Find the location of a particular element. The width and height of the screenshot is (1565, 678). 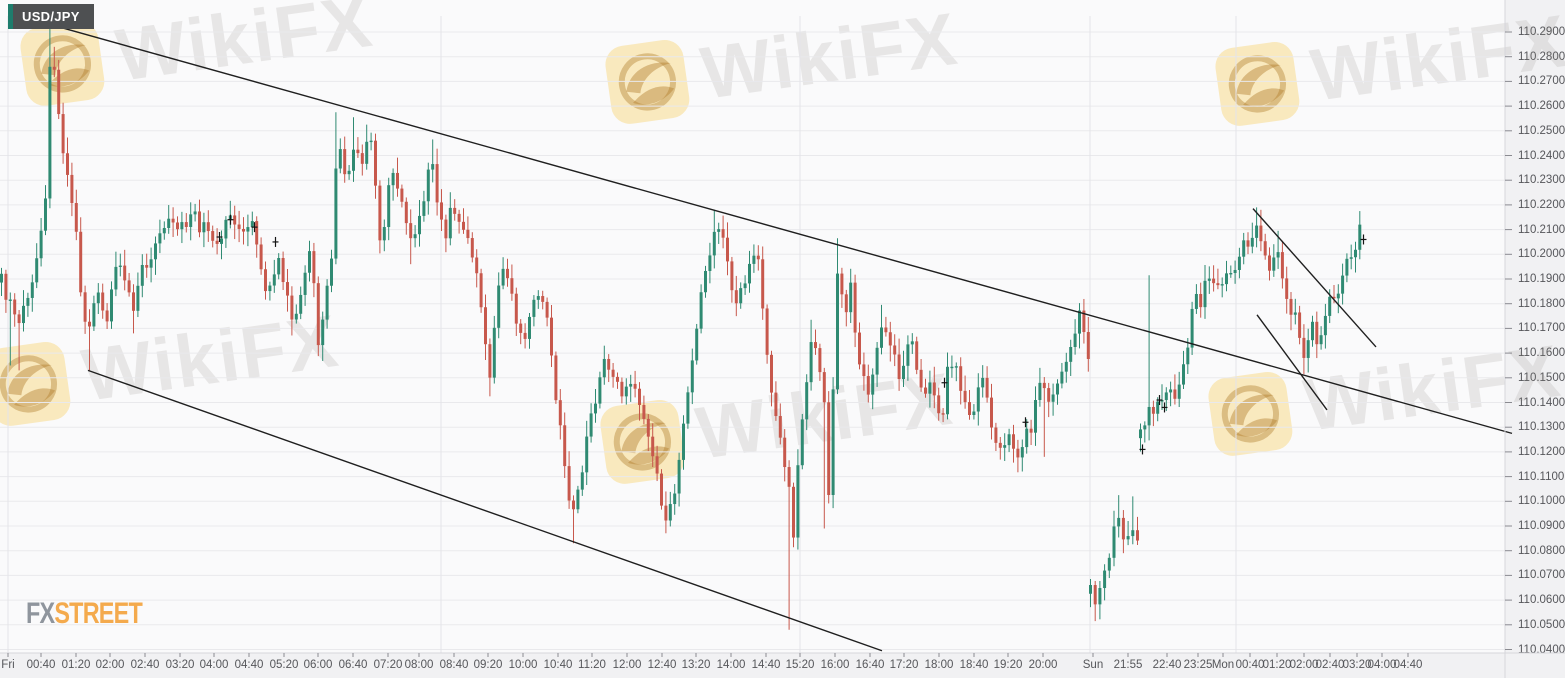

time-axis-label: 21:55 is located at coordinates (1128, 665).